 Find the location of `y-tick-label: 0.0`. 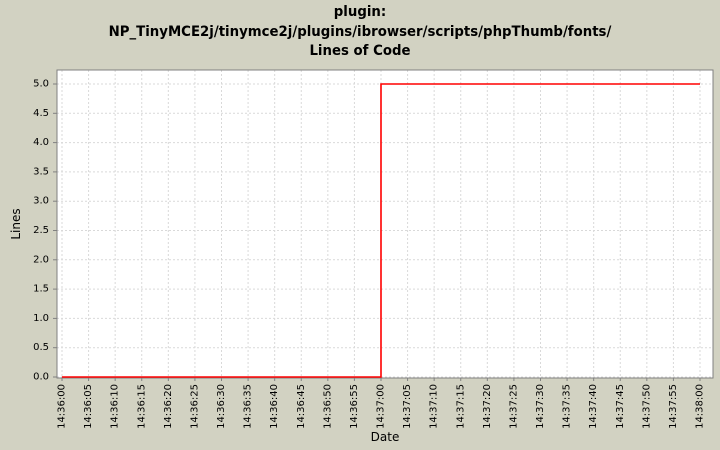

y-tick-label: 0.0 is located at coordinates (41, 377).